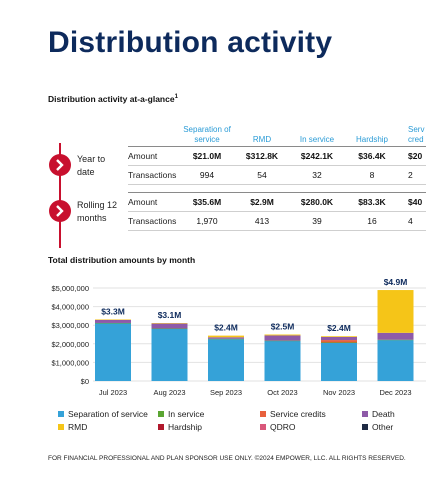  I want to click on table-cell: 4, so click(410, 221).